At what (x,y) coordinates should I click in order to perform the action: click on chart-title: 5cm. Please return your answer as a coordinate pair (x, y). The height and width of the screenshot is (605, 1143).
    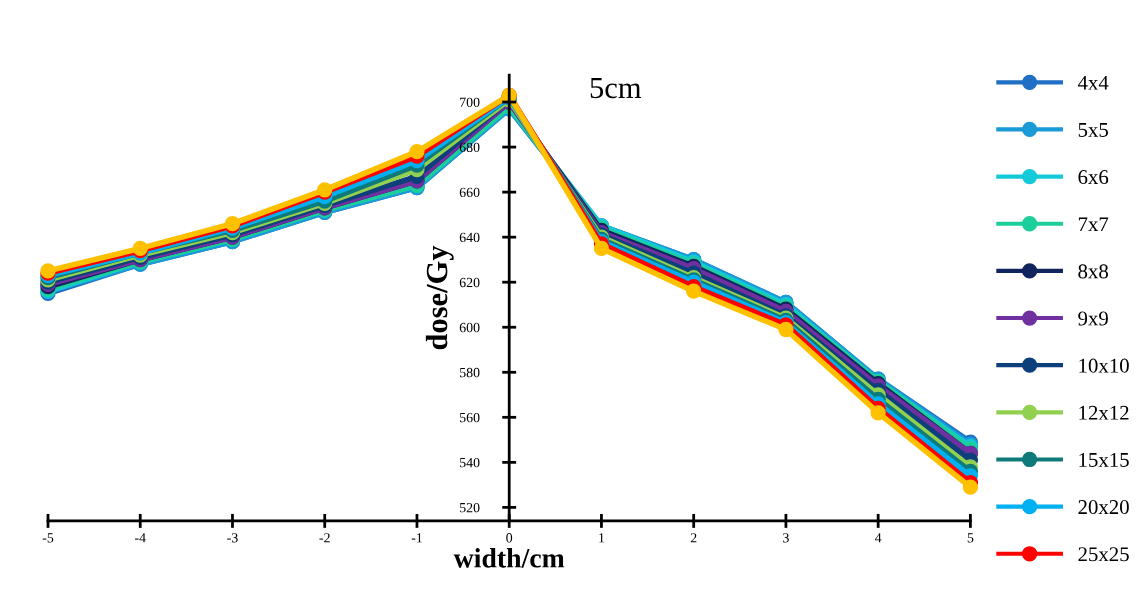
    Looking at the image, I should click on (616, 88).